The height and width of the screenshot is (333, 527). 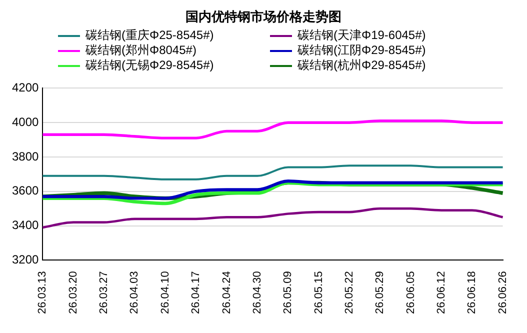 I want to click on x-tick-label: 26.06.26, so click(x=502, y=292).